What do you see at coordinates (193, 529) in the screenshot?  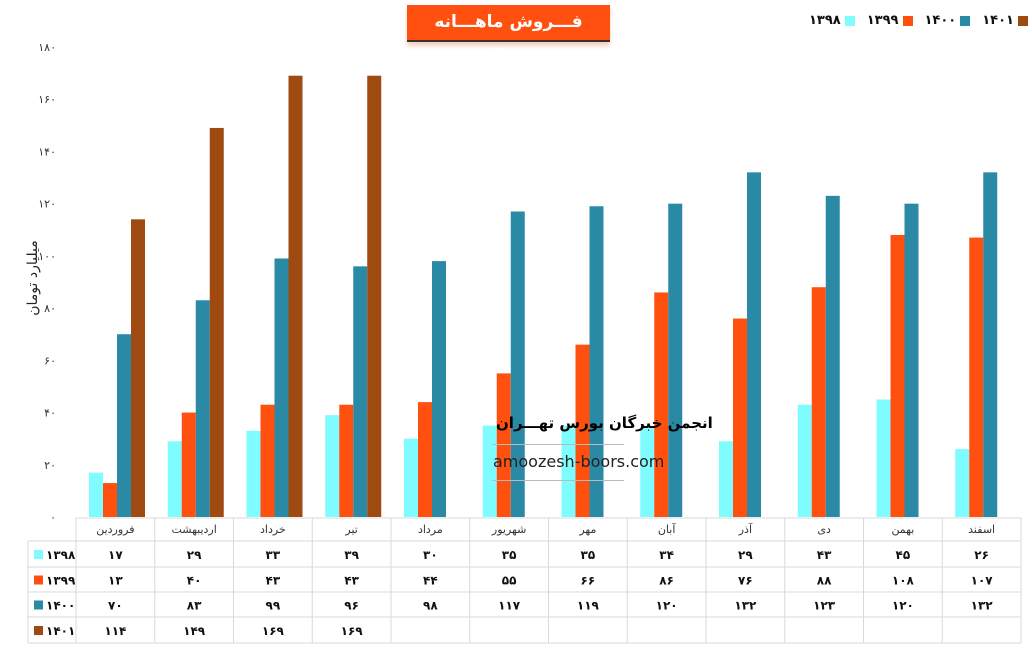 I see `x-tick-label: اردیبهشت` at bounding box center [193, 529].